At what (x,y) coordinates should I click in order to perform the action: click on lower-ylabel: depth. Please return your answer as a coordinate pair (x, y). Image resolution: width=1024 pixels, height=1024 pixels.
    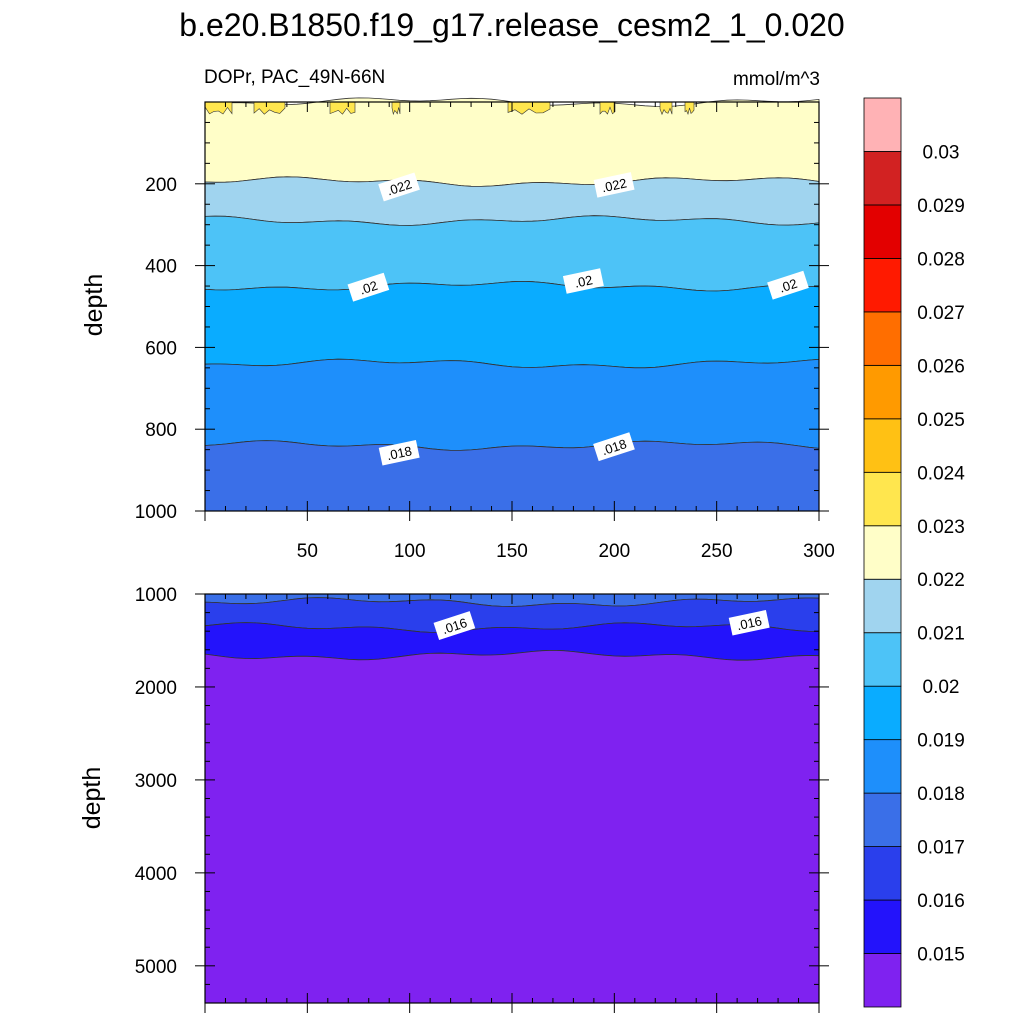
    Looking at the image, I should click on (92, 798).